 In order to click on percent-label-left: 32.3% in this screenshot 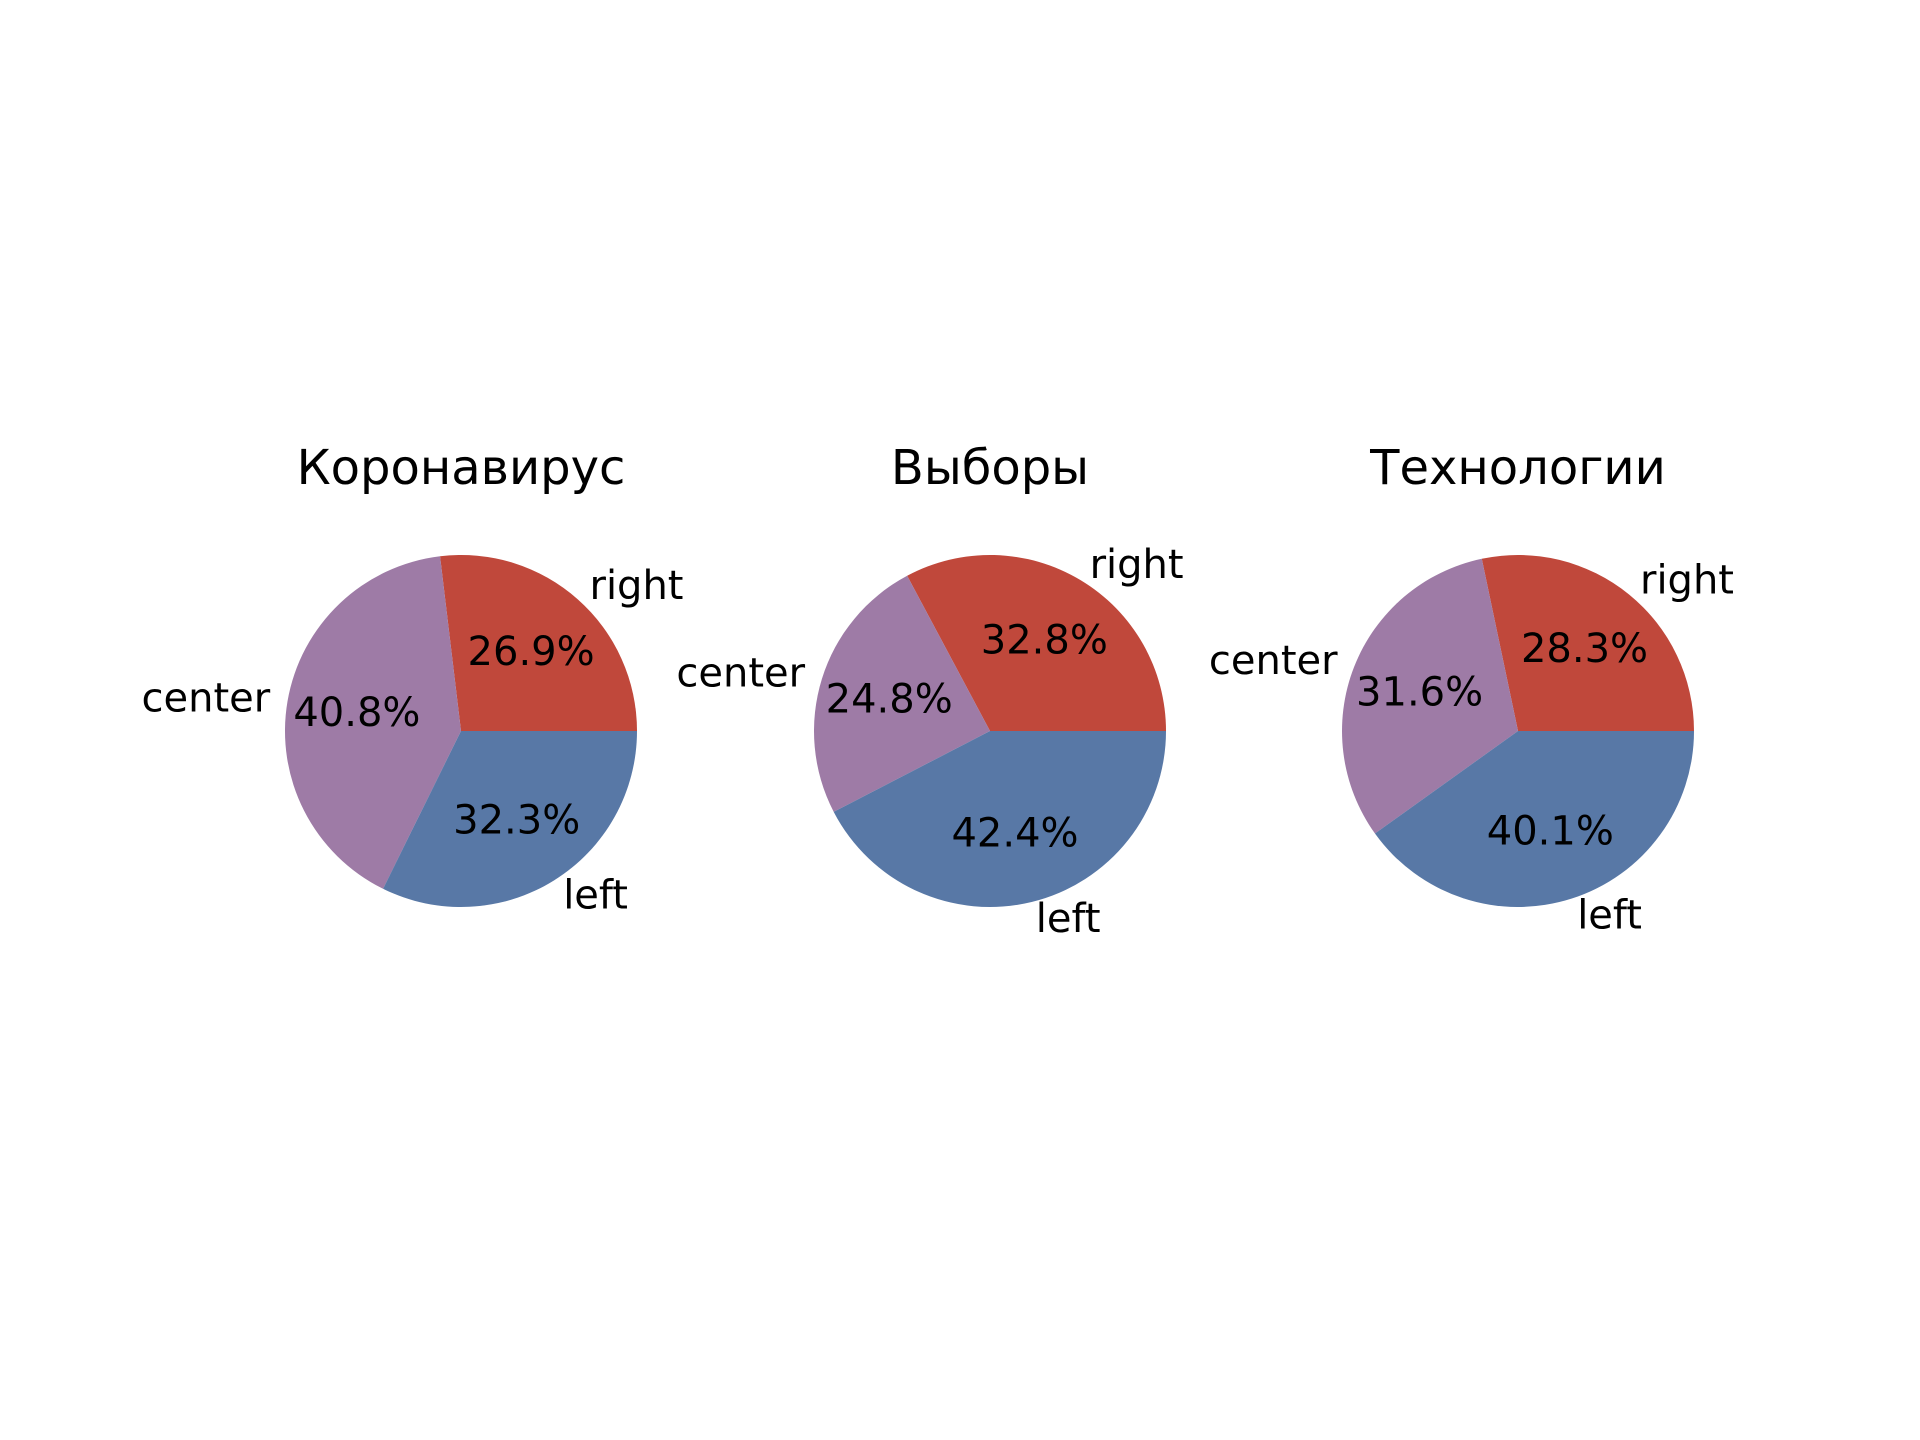, I will do `click(516, 821)`.